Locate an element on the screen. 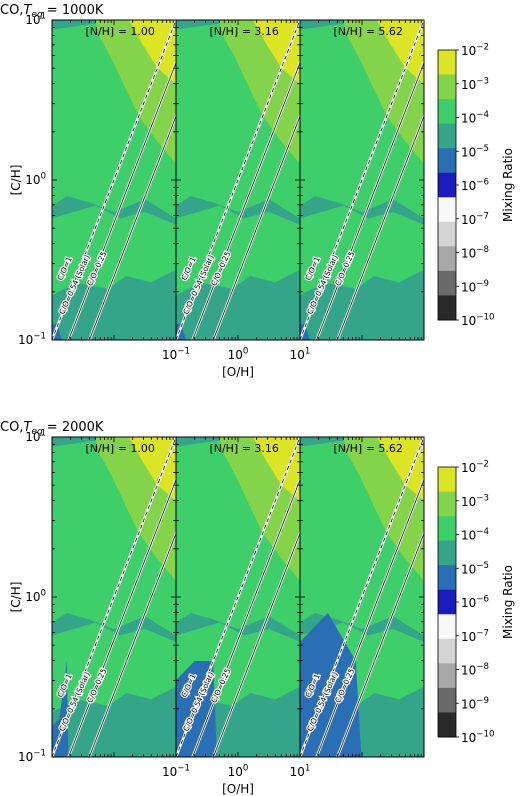 The height and width of the screenshot is (796, 520). y-tick-label: 10⁰ is located at coordinates (35, 179).